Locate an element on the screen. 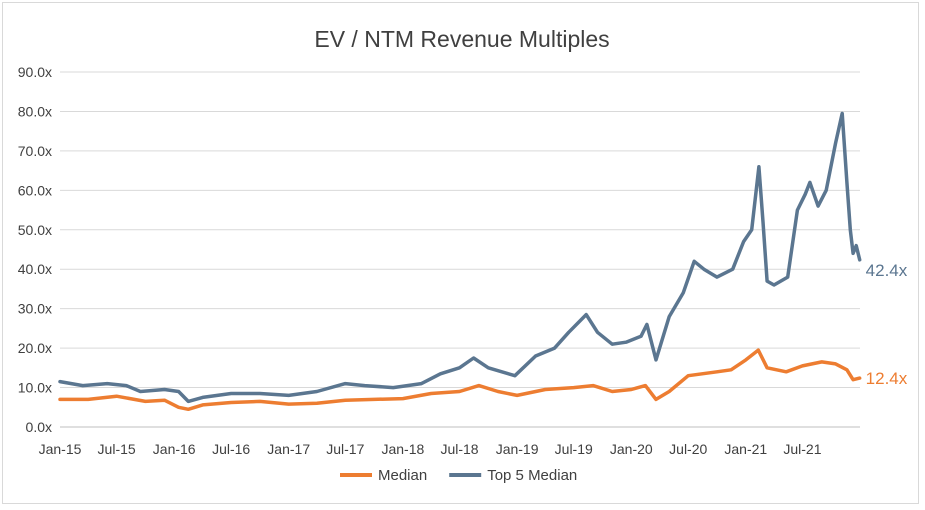 The width and height of the screenshot is (925, 510). median-end-label: 12.4x is located at coordinates (887, 378).